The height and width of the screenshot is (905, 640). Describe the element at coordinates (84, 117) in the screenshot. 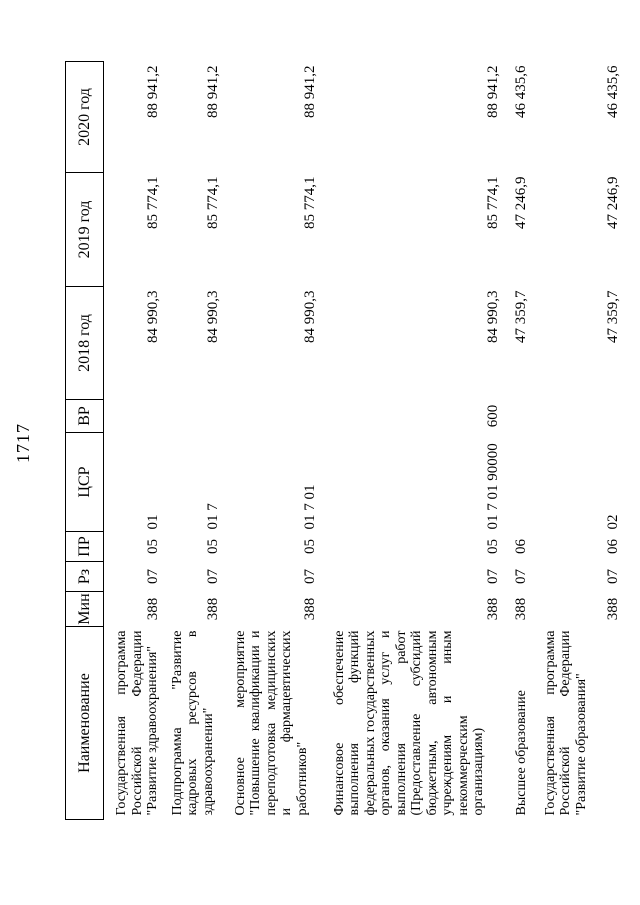

I see `column-header-2020: 2020 год` at that location.